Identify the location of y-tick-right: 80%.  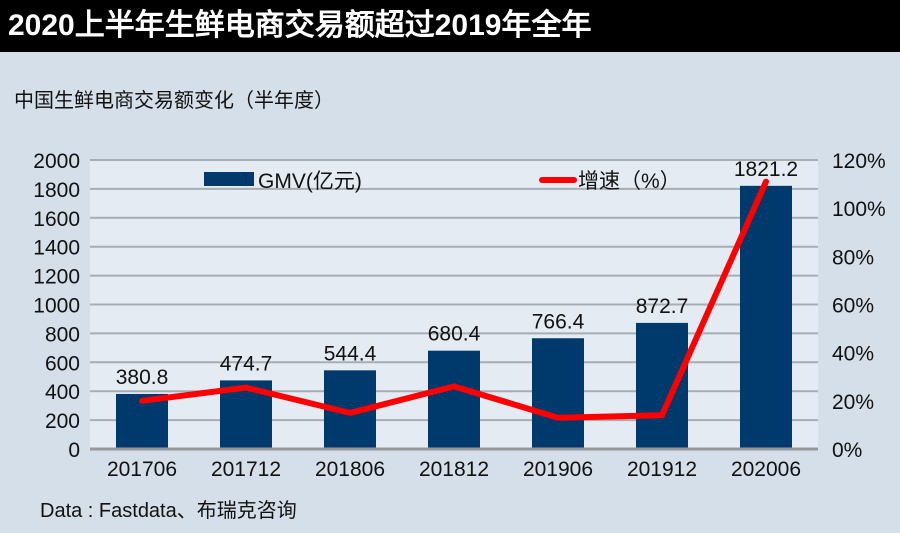
(853, 257).